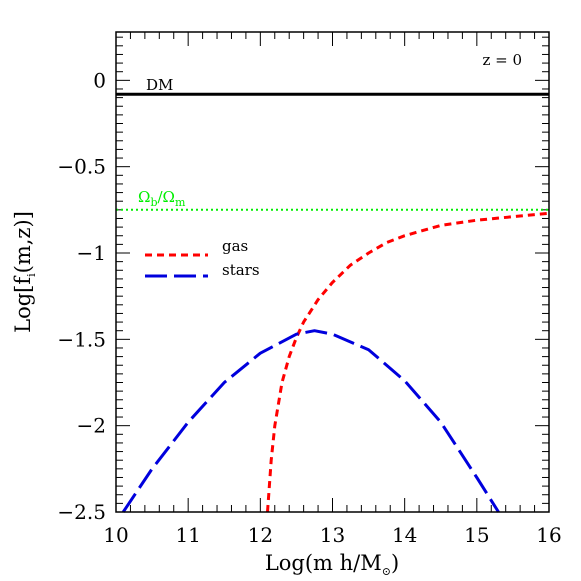 Image resolution: width=581 pixels, height=581 pixels. Describe the element at coordinates (81, 296) in the screenshot. I see `y-tick-labels: 0 −0.5 −1 −1.5 −2 −2.5` at that location.